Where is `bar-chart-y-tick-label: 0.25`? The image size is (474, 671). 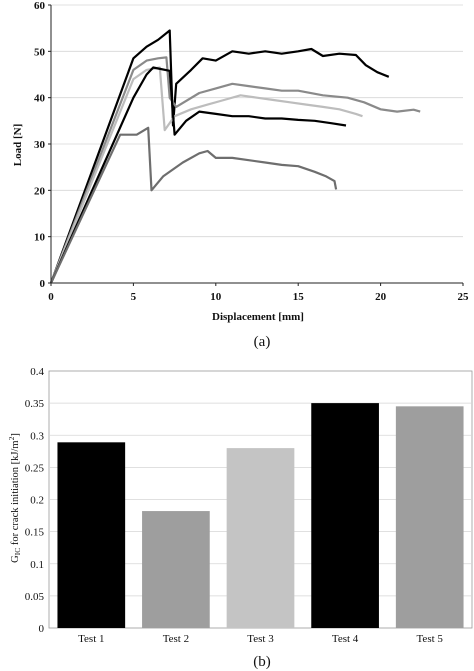 bar-chart-y-tick-label: 0.25 is located at coordinates (35, 468).